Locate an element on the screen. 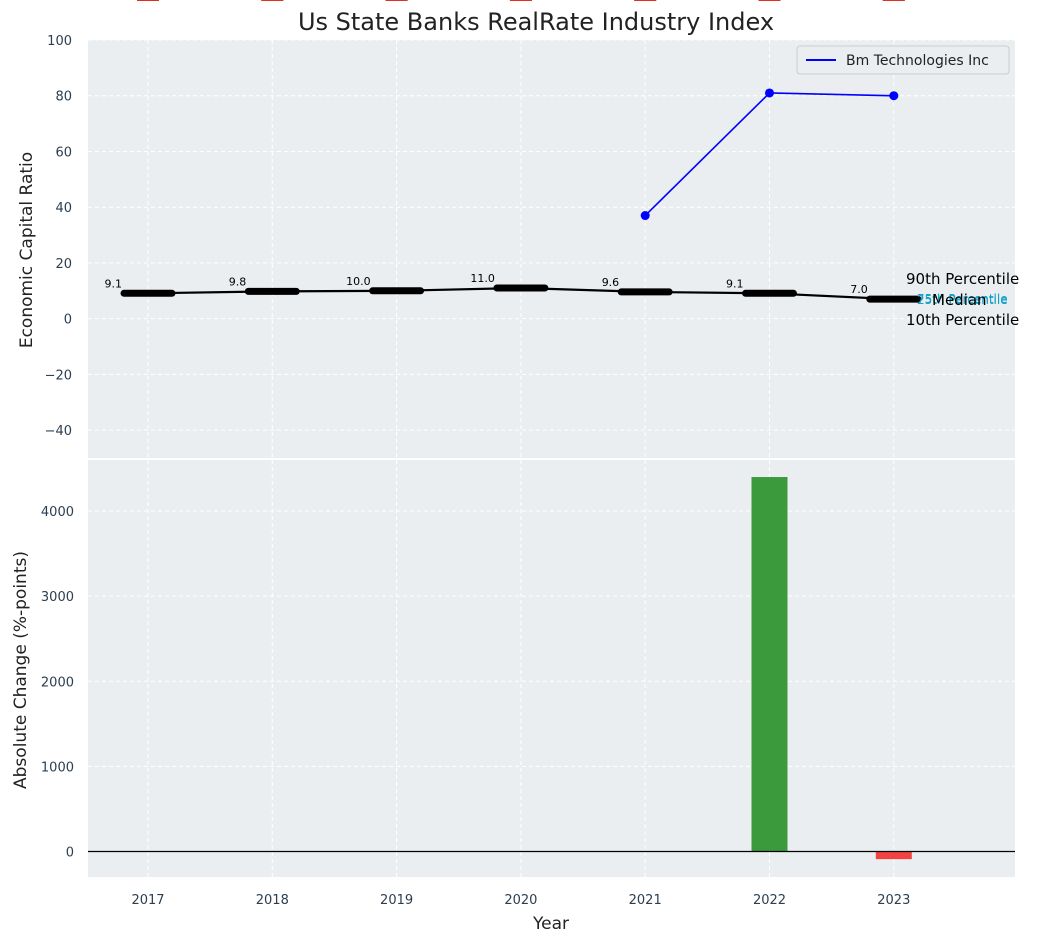  legend-box is located at coordinates (903, 60).